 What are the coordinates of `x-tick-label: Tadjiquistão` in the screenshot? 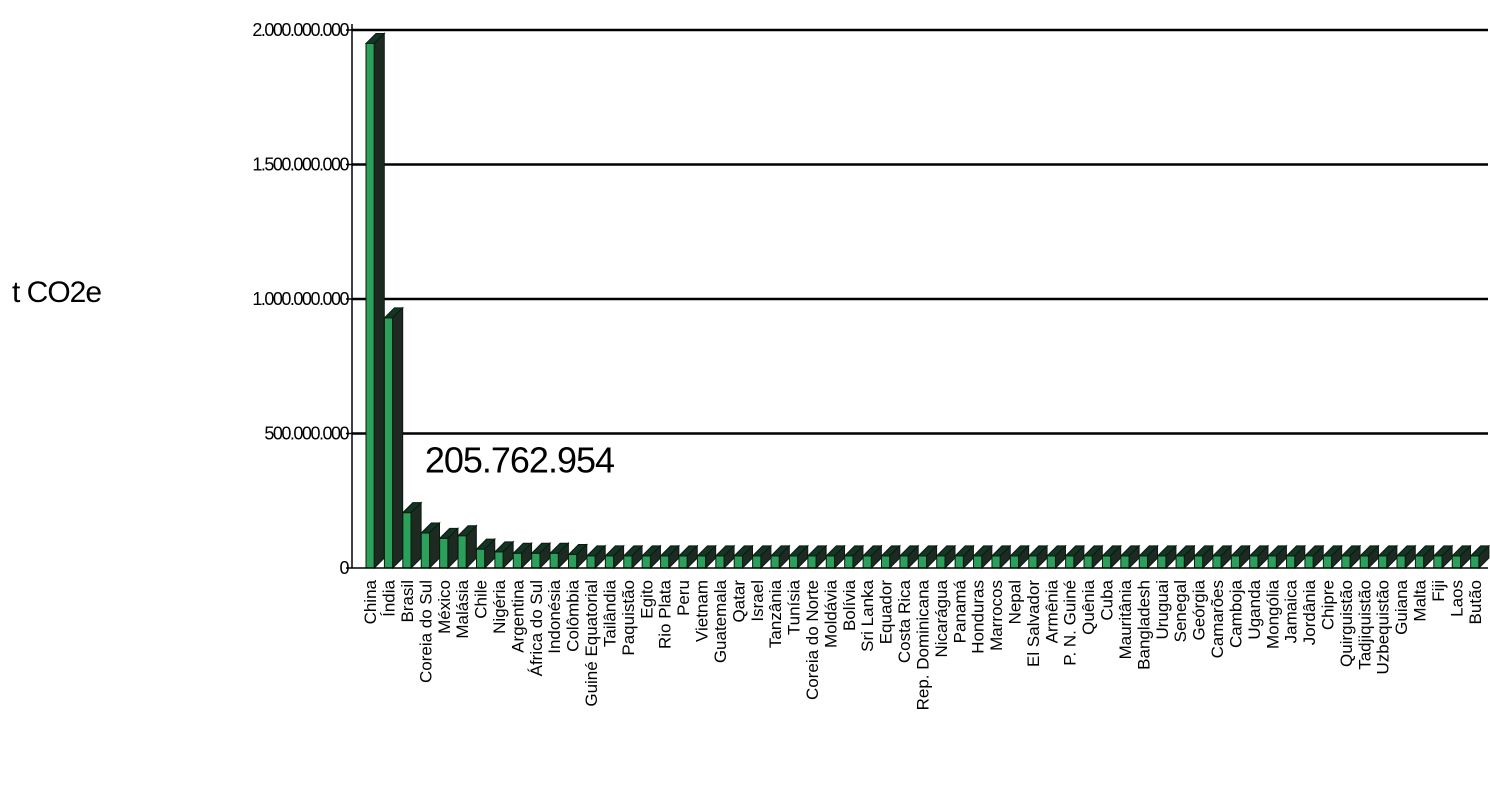 It's located at (1364, 625).